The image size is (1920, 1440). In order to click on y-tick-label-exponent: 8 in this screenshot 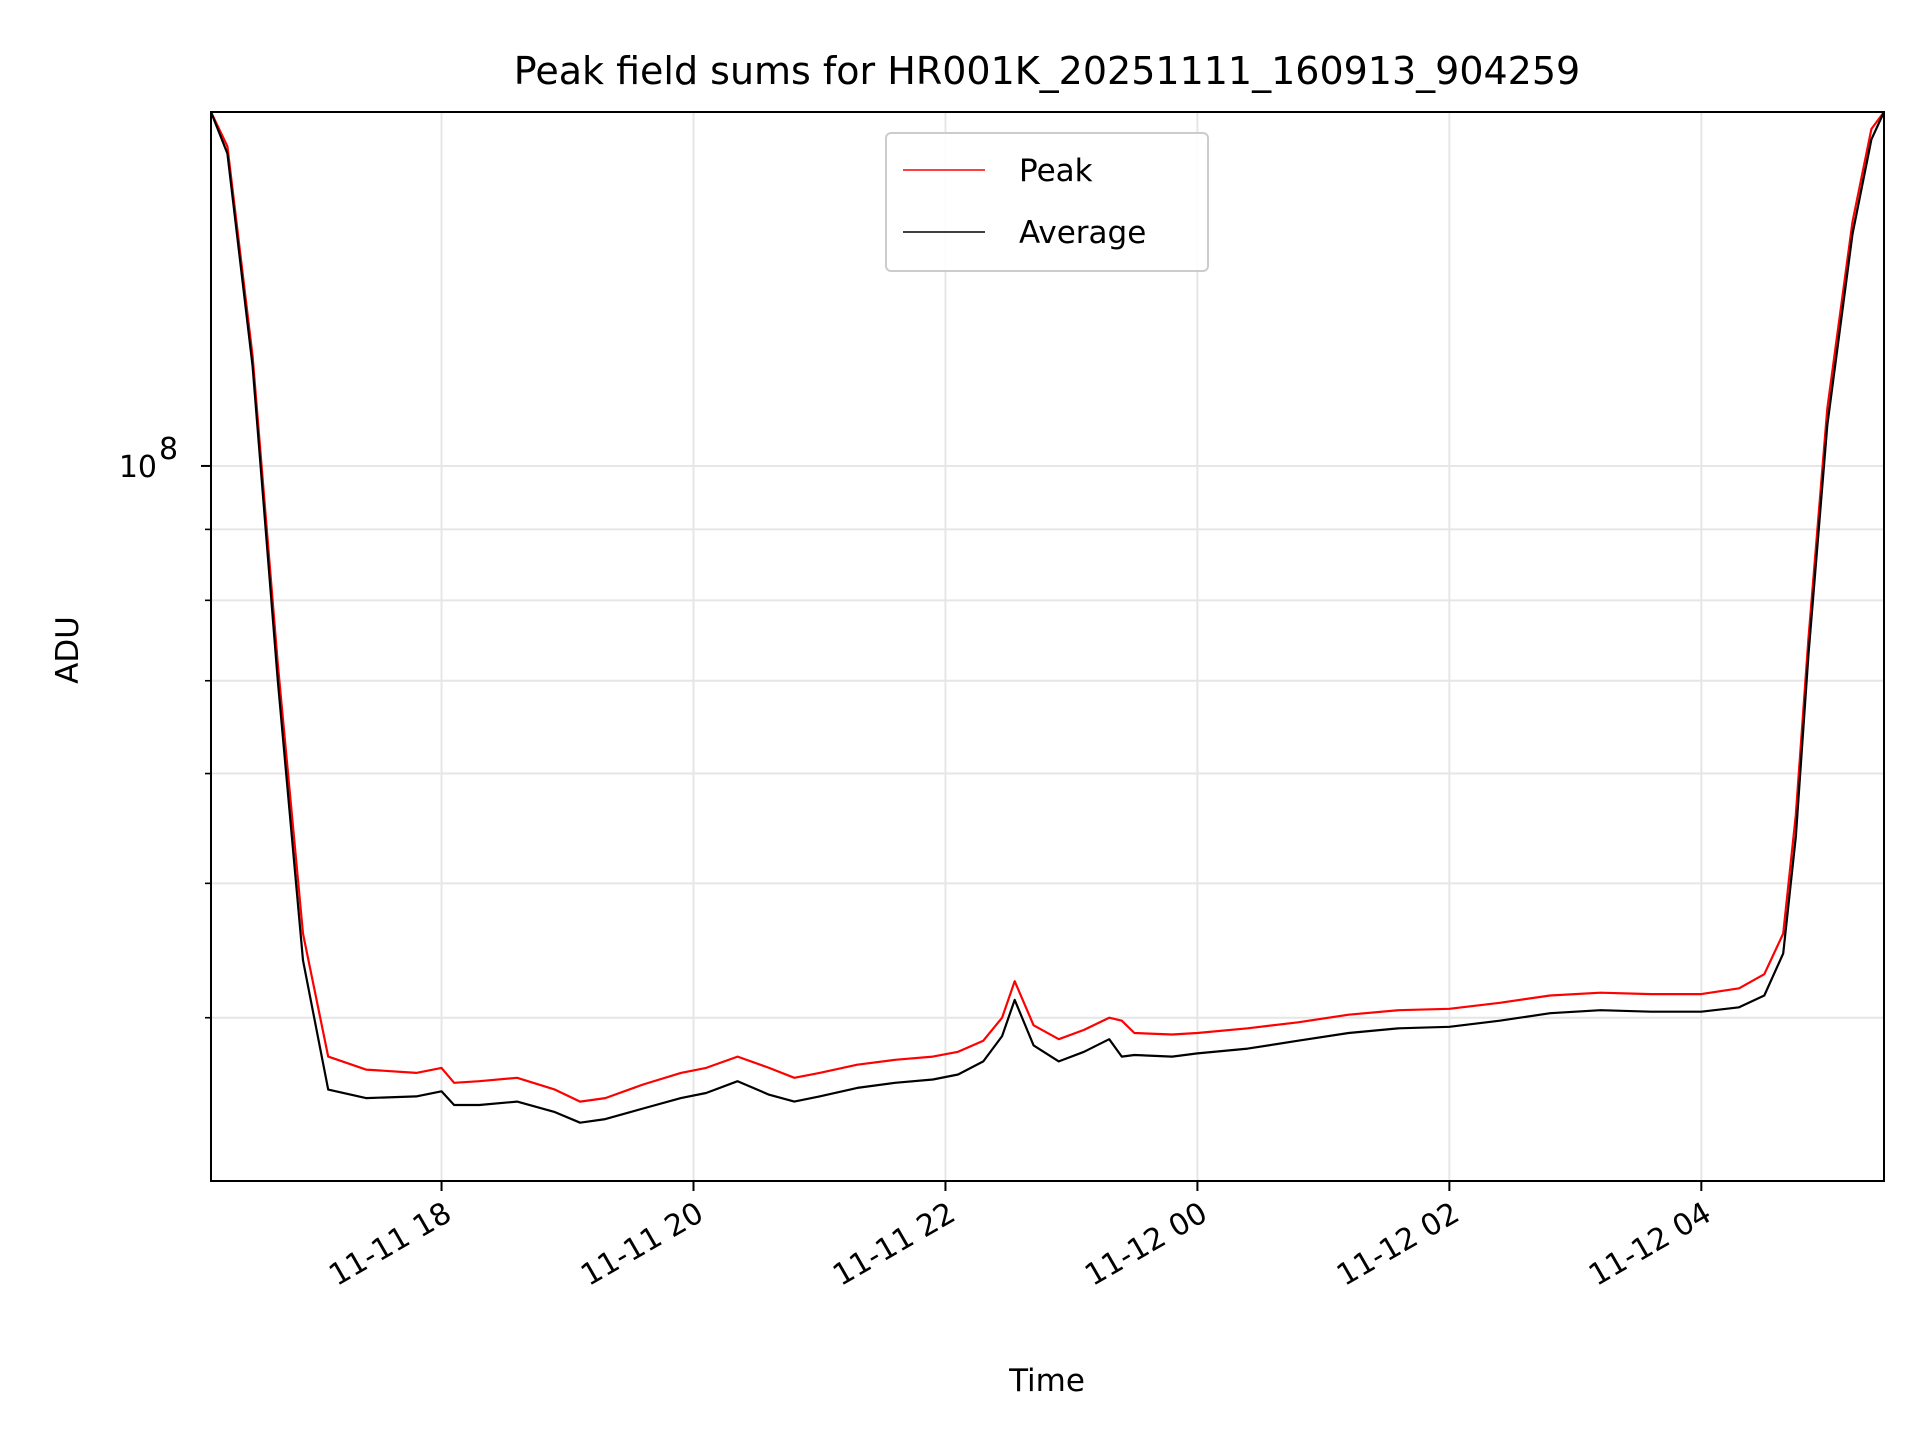, I will do `click(168, 449)`.